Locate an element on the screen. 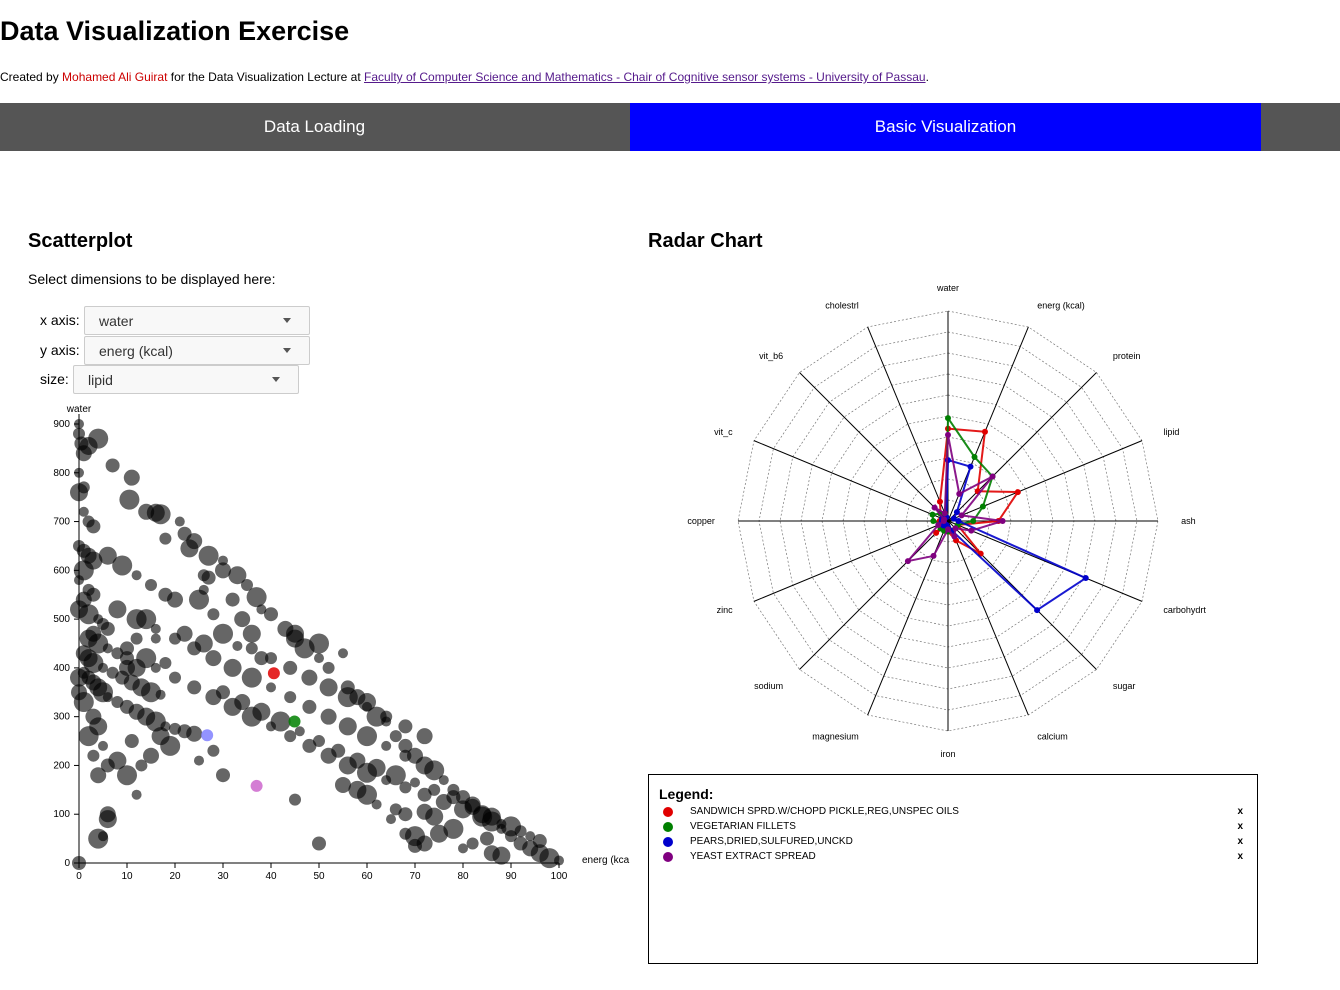 Image resolution: width=1340 pixels, height=990 pixels. radar-axis-label: energ (kcal) is located at coordinates (1061, 306).